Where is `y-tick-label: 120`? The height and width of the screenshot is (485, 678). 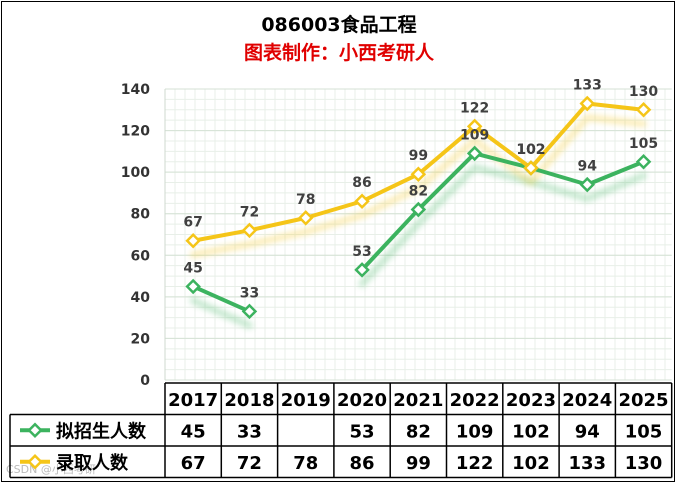 y-tick-label: 120 is located at coordinates (135, 132).